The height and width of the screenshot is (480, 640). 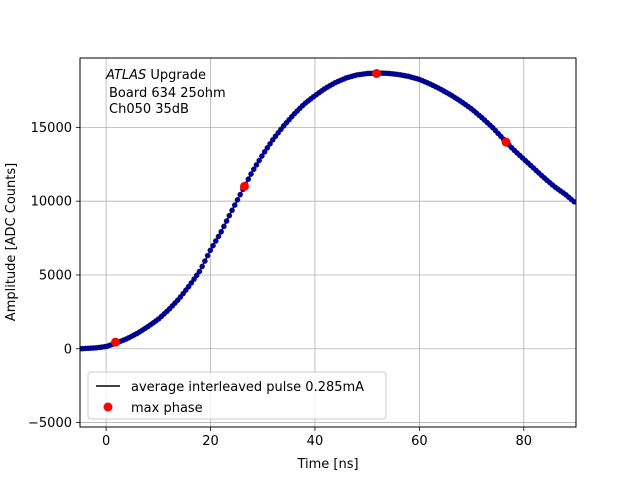 I want to click on legend-frame, so click(x=237, y=395).